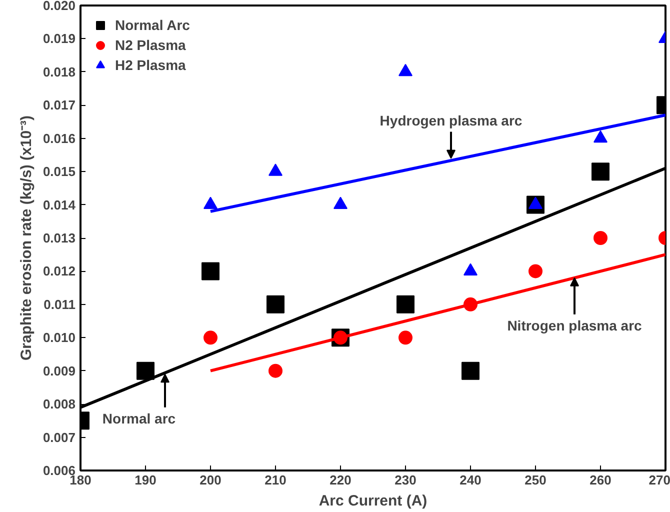  Describe the element at coordinates (139, 418) in the screenshot. I see `annotation: Normal arc` at that location.